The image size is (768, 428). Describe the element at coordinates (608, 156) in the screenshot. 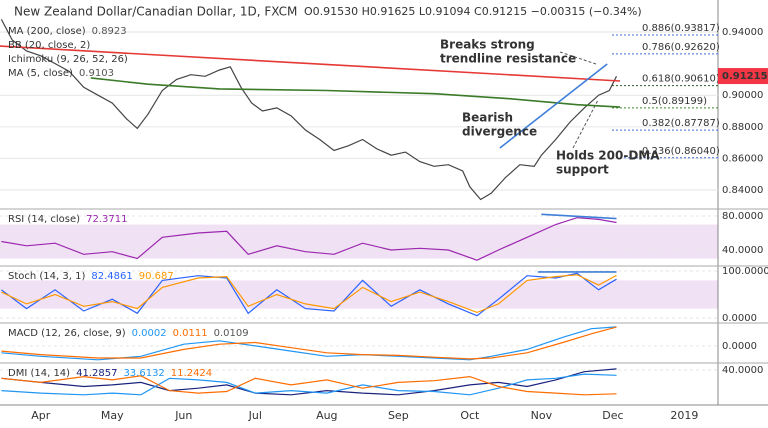

I see `annotation: Holds 200-DMA` at that location.